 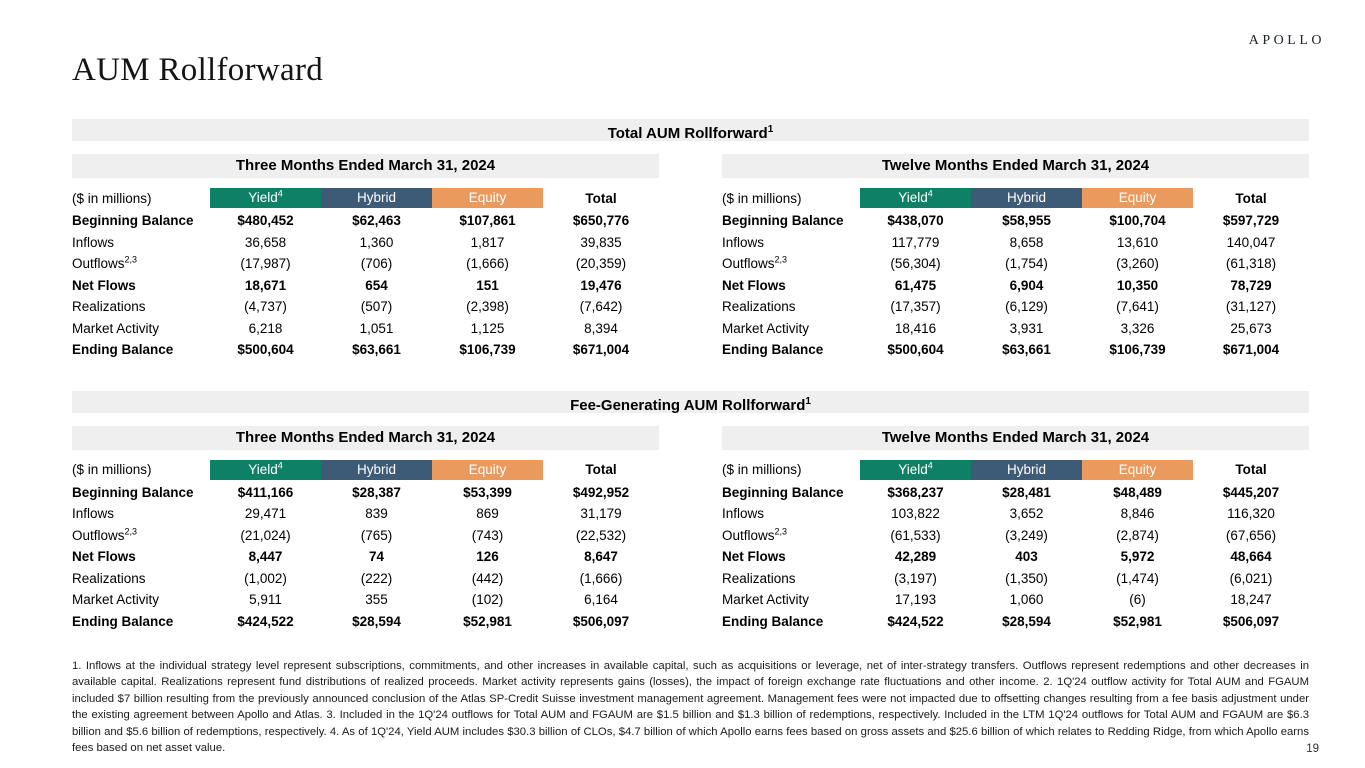 I want to click on cell-value: (1,002), so click(x=265, y=578).